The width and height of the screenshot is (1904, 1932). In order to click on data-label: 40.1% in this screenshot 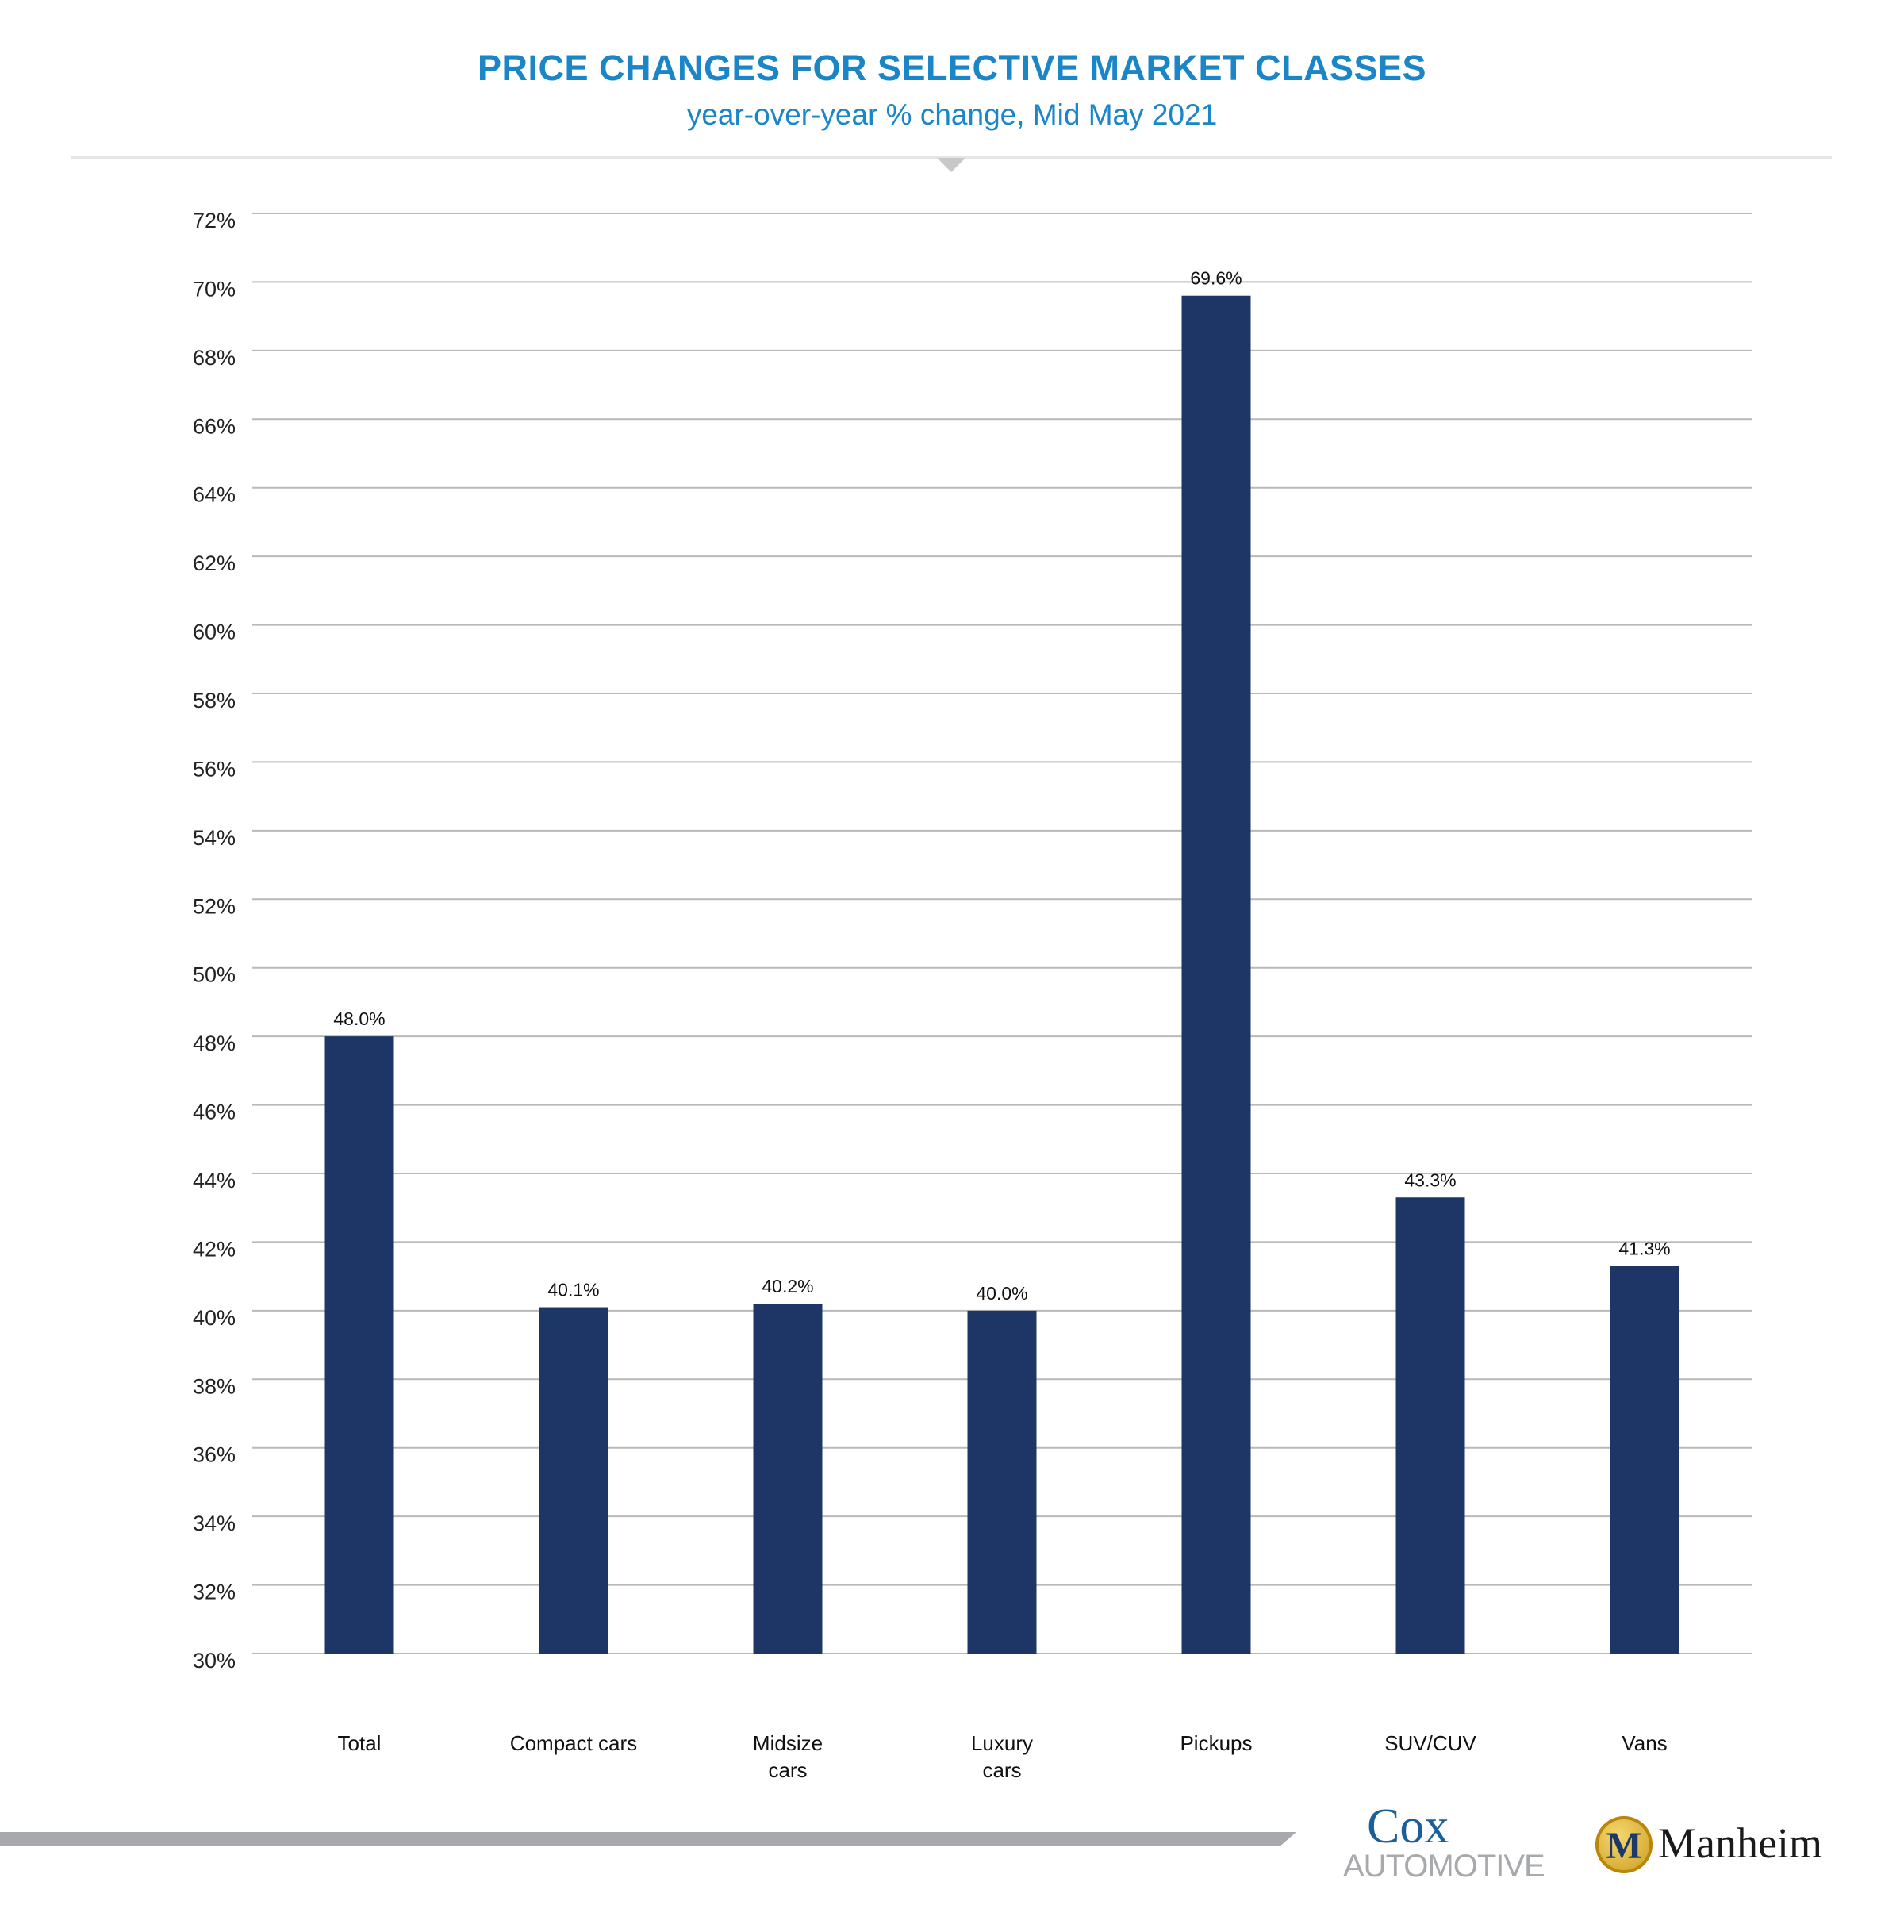, I will do `click(573, 1290)`.